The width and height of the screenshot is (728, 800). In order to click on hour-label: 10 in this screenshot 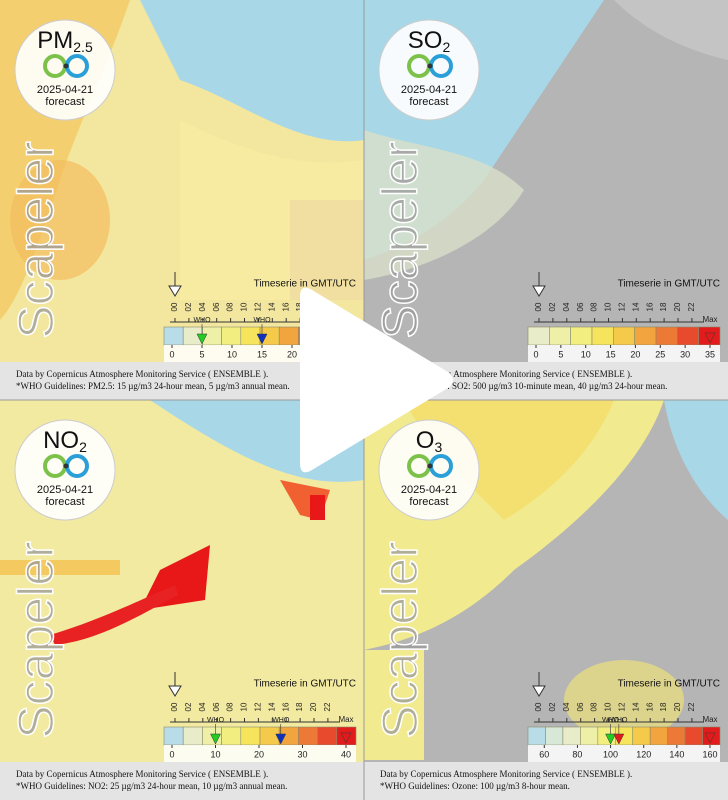, I will do `click(608, 306)`.